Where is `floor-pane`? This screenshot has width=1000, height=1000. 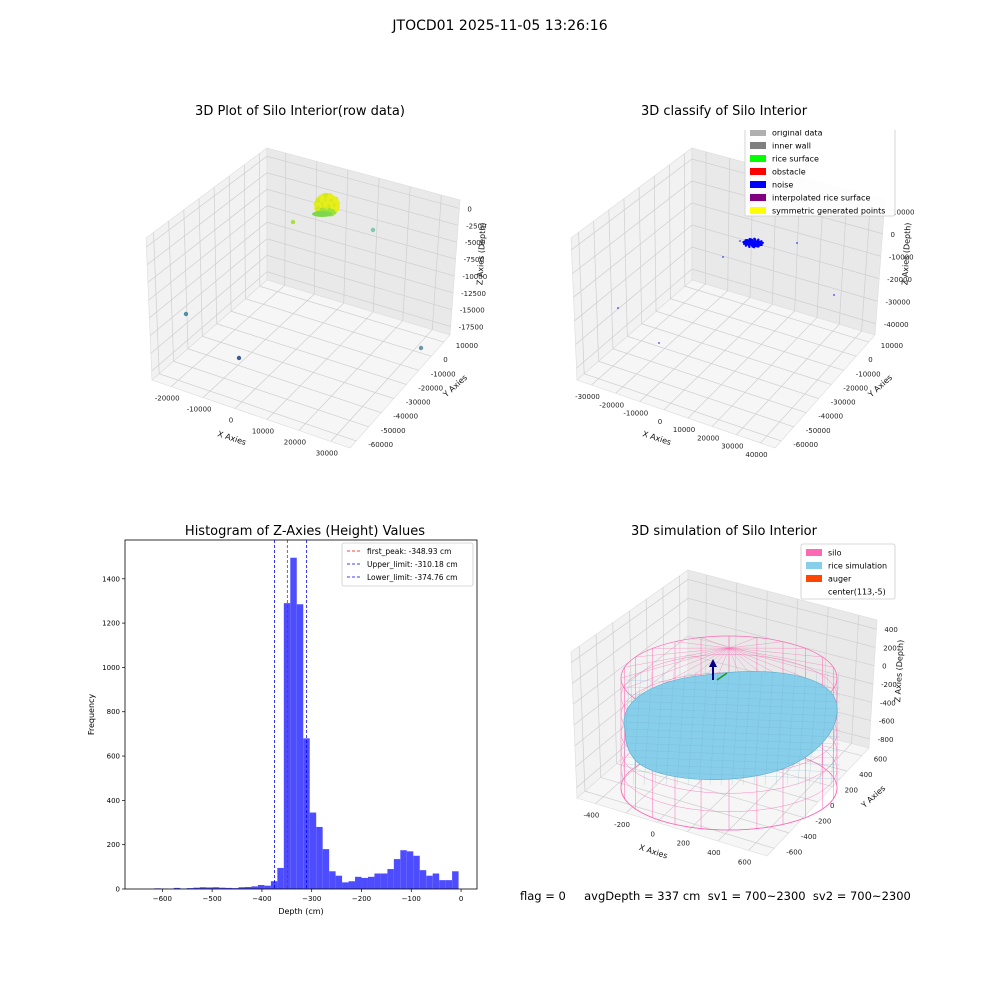 floor-pane is located at coordinates (726, 364).